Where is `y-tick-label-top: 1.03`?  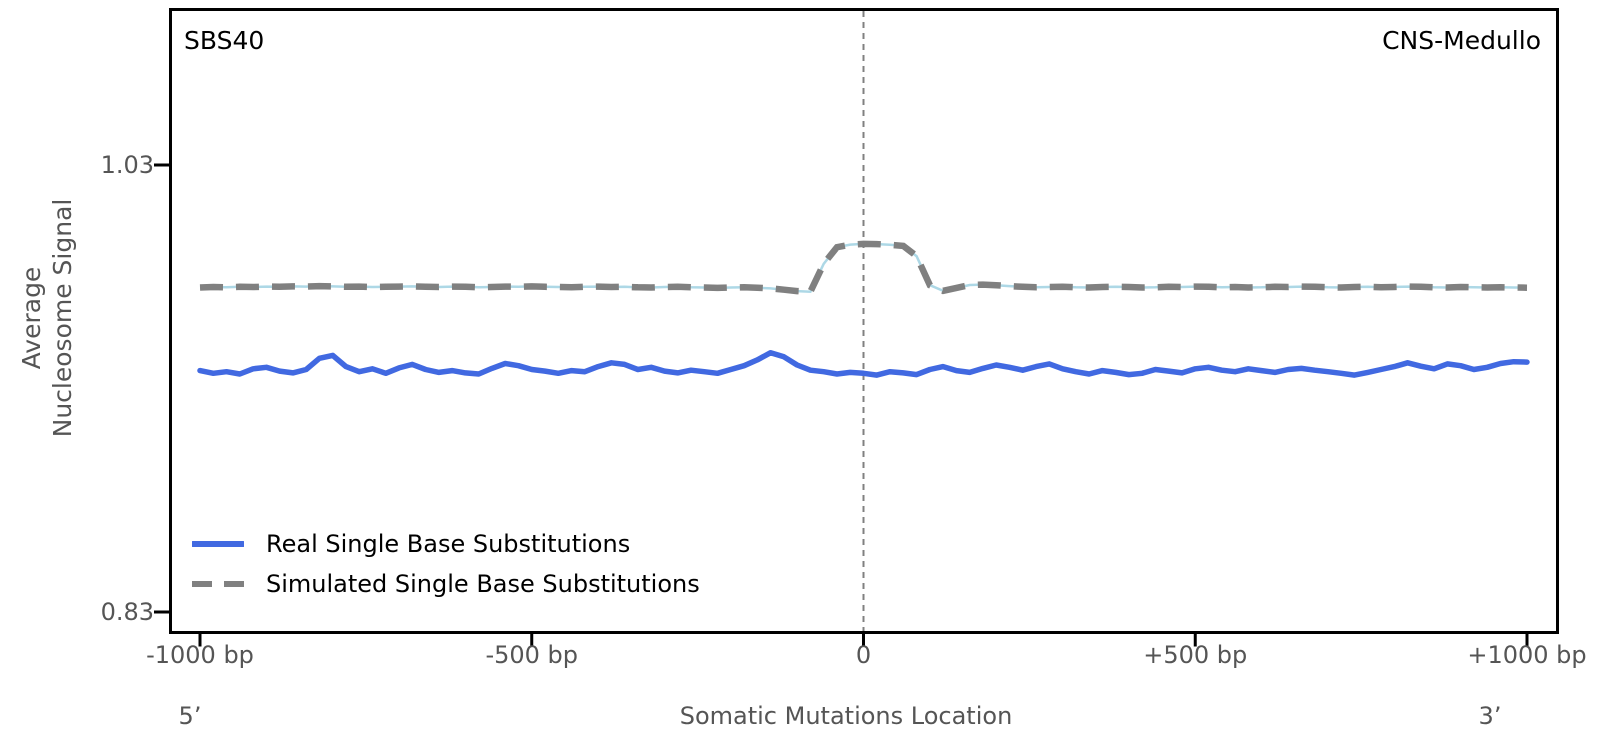
y-tick-label-top: 1.03 is located at coordinates (127, 165).